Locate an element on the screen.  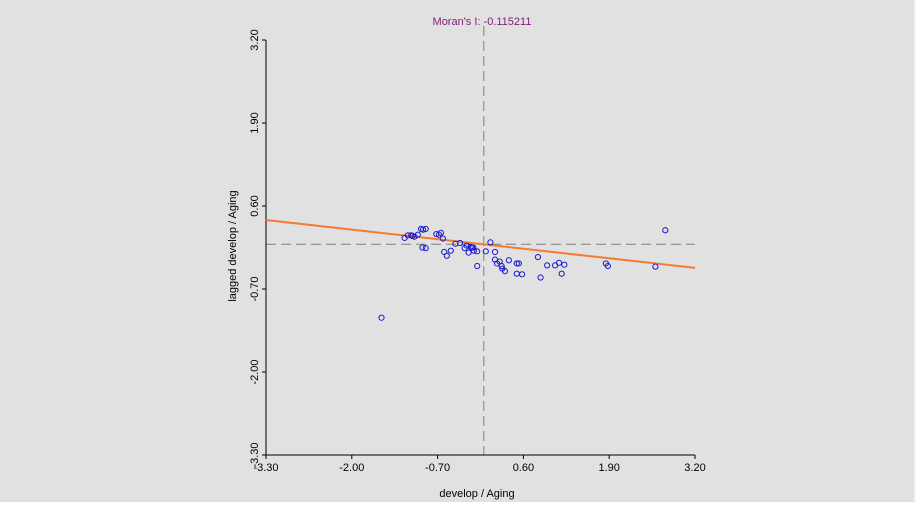
x-tick-label: -2.00 is located at coordinates (351, 468).